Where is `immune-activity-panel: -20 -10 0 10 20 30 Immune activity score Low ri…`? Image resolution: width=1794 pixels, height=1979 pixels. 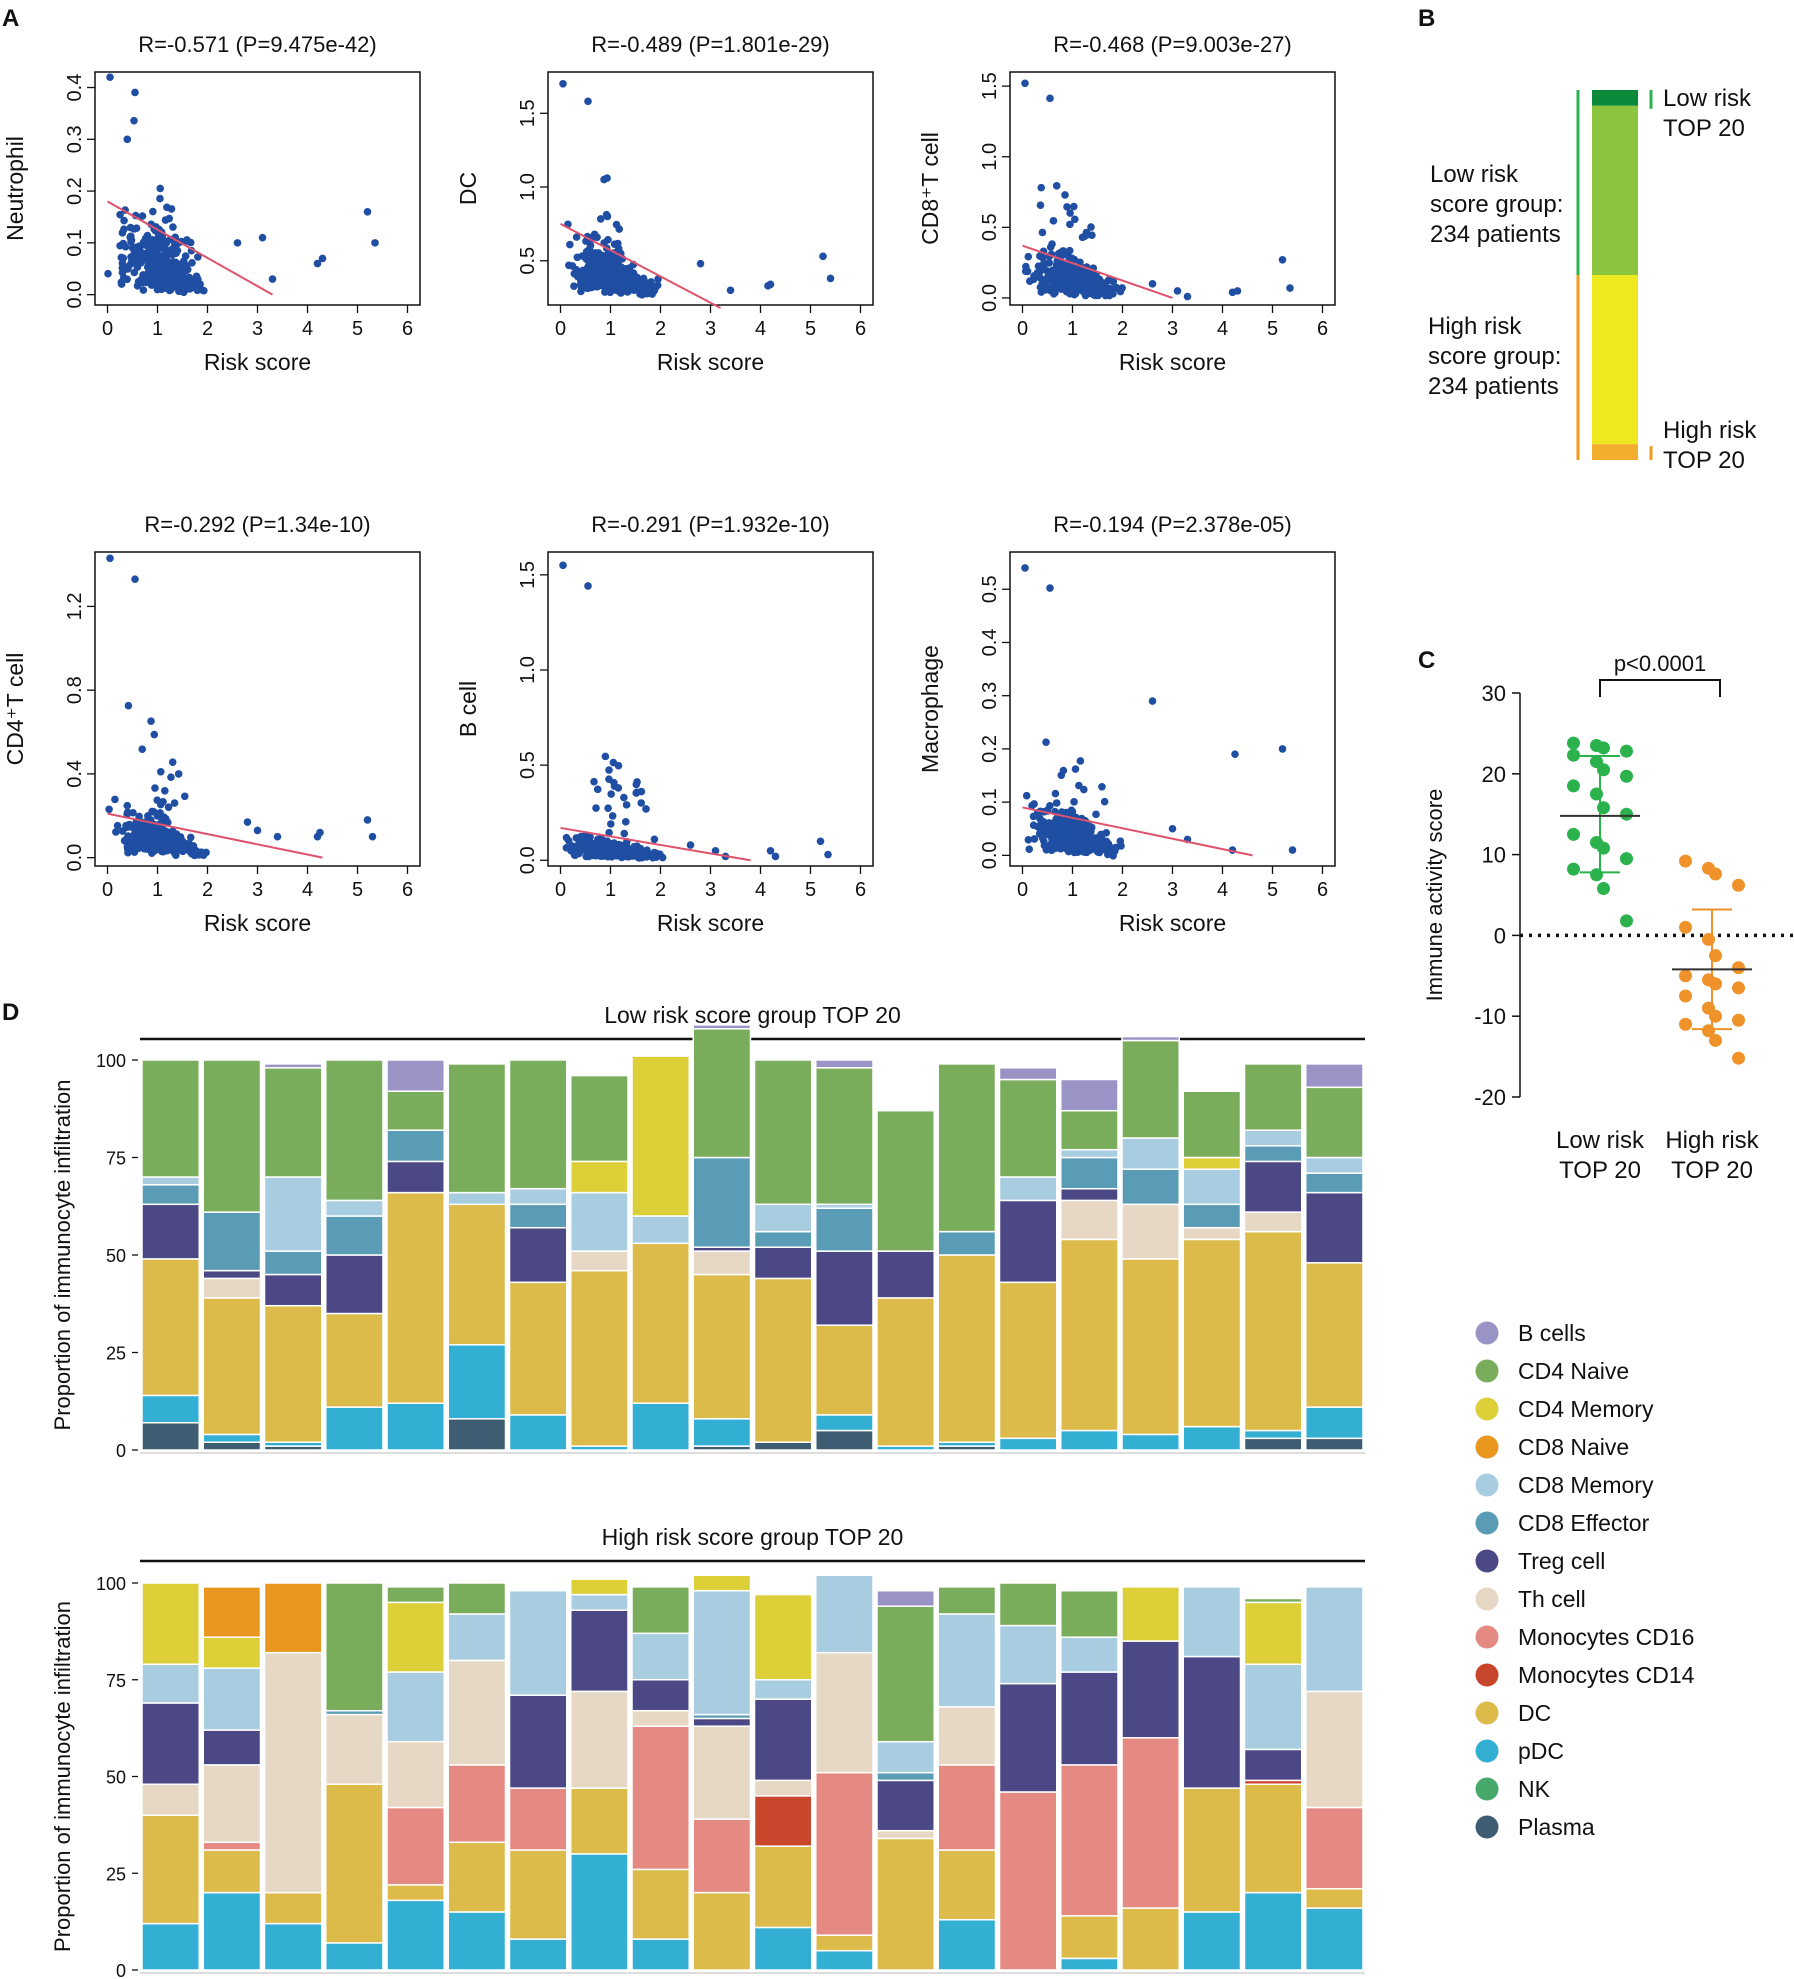
immune-activity-panel: -20 -10 0 10 20 30 Immune activity score Low ri… is located at coordinates (1608, 917).